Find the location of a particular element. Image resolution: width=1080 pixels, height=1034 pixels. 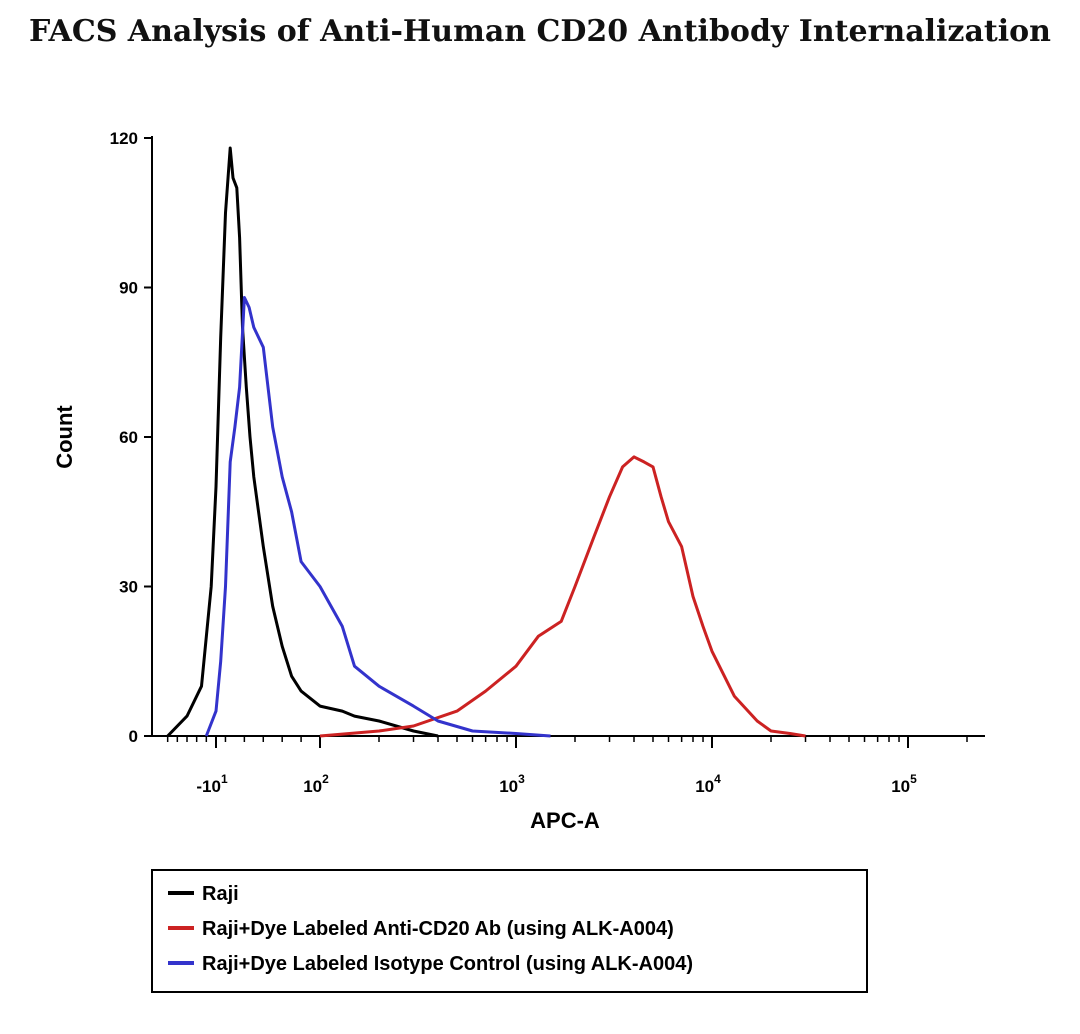

legend-label: Raji is located at coordinates (220, 894).